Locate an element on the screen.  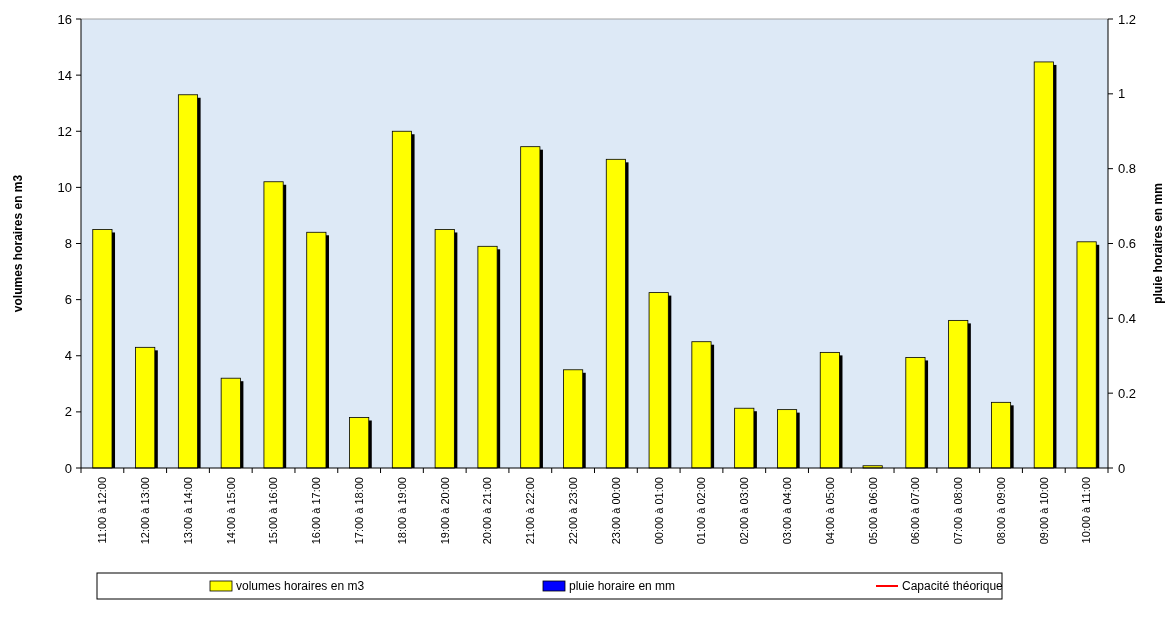
y-tick-label: 14 is located at coordinates (64, 75).